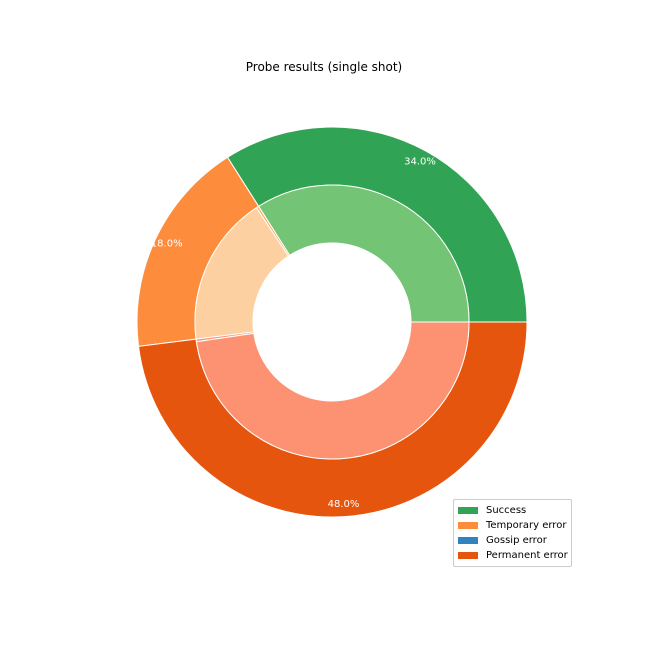 This screenshot has width=648, height=652. I want to click on slice-label-permanent-error: 48.0%, so click(344, 504).